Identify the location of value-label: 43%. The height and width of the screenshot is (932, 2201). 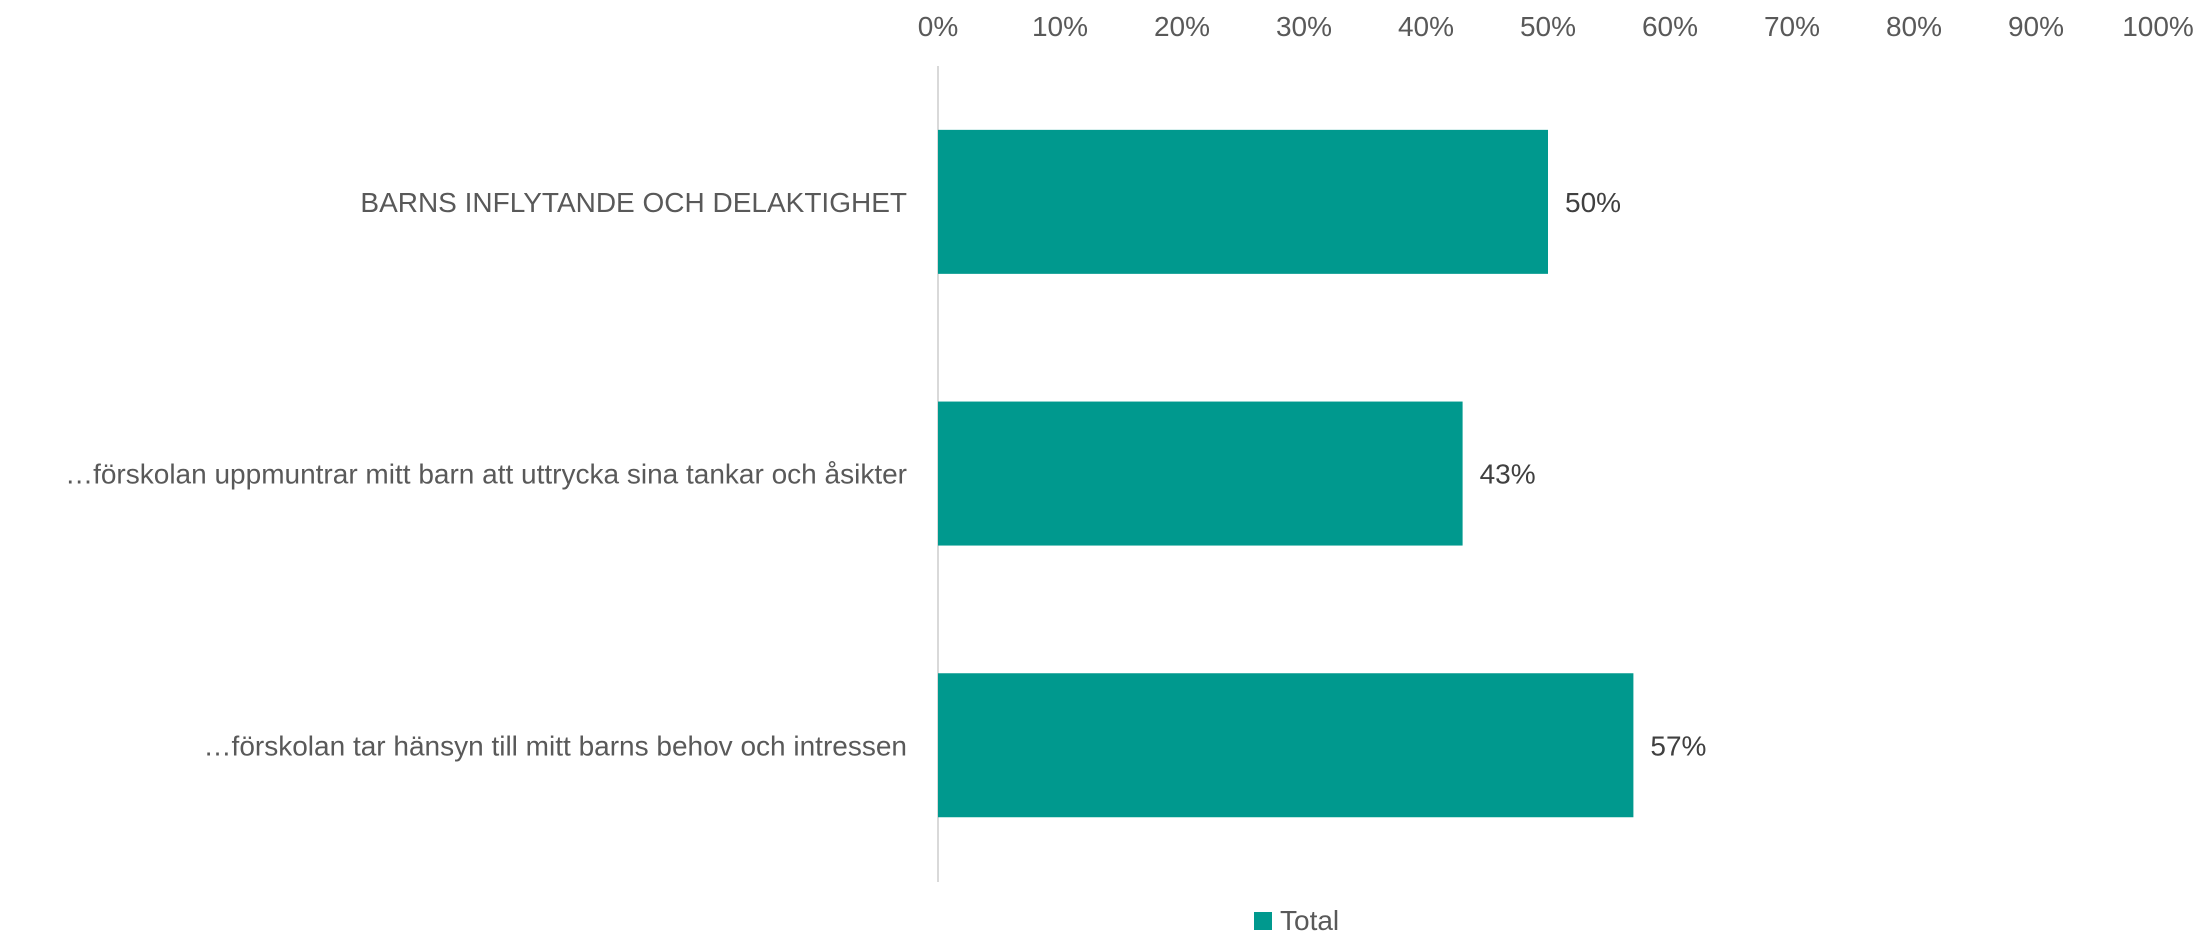
(1508, 474).